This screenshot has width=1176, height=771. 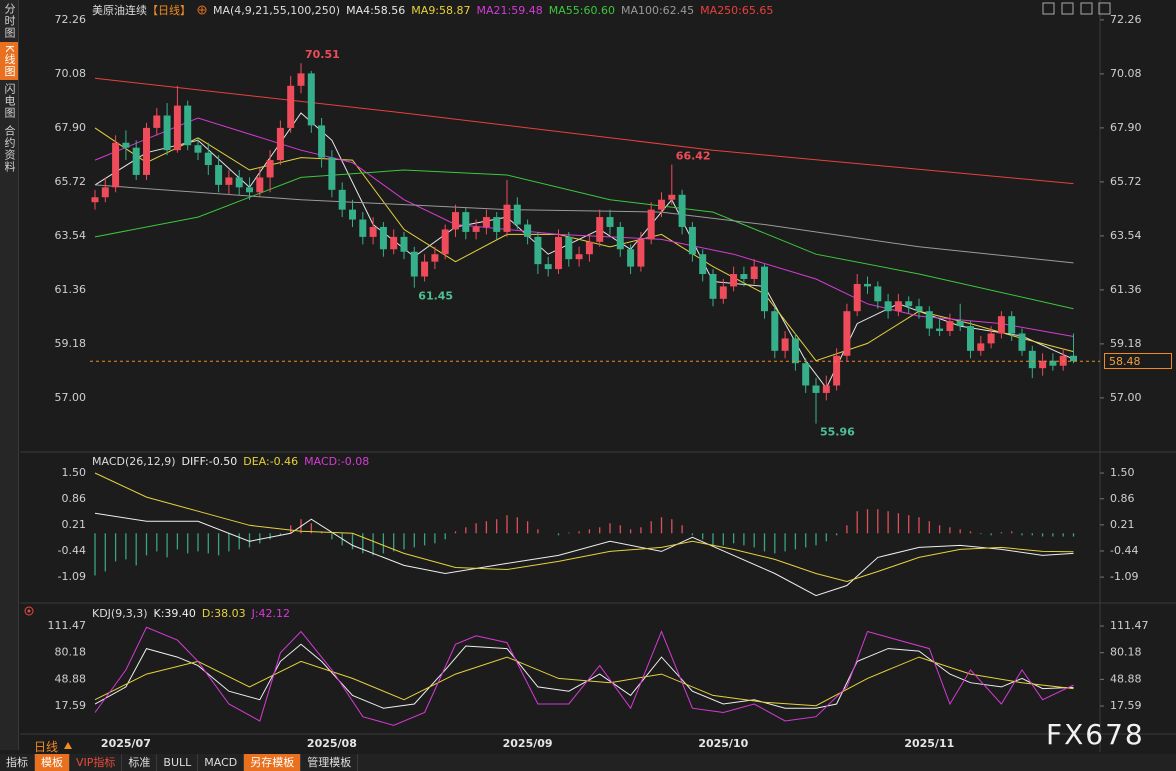 What do you see at coordinates (202, 10) in the screenshot?
I see `add-icon` at bounding box center [202, 10].